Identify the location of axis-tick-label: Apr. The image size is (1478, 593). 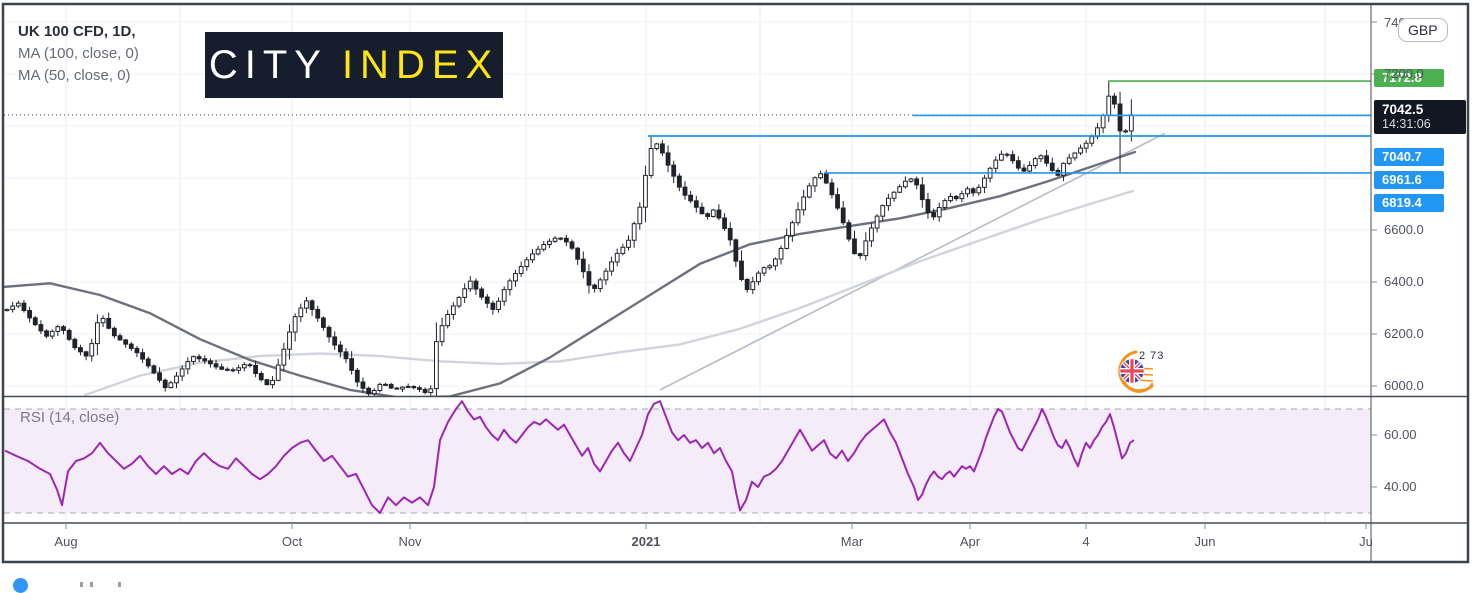
(970, 541).